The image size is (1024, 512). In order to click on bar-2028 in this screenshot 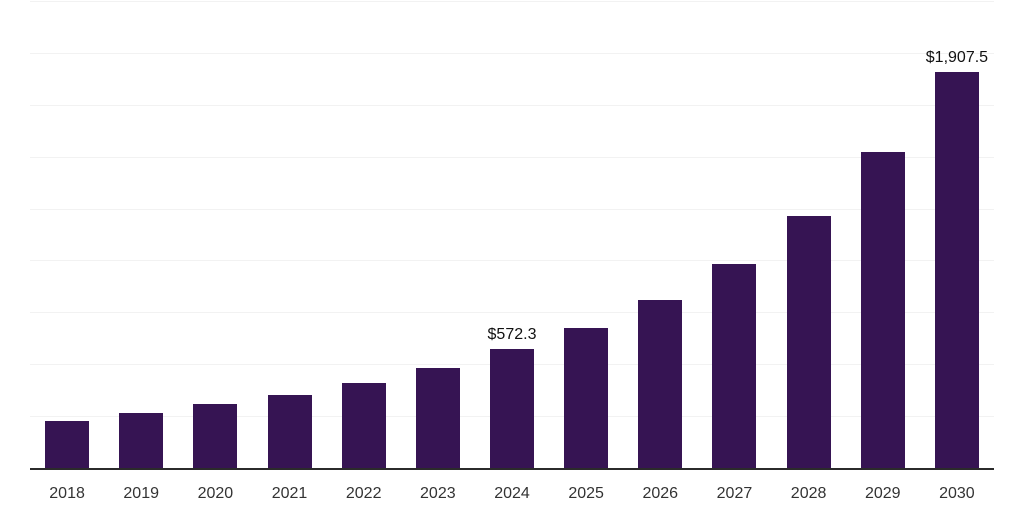, I will do `click(808, 341)`.